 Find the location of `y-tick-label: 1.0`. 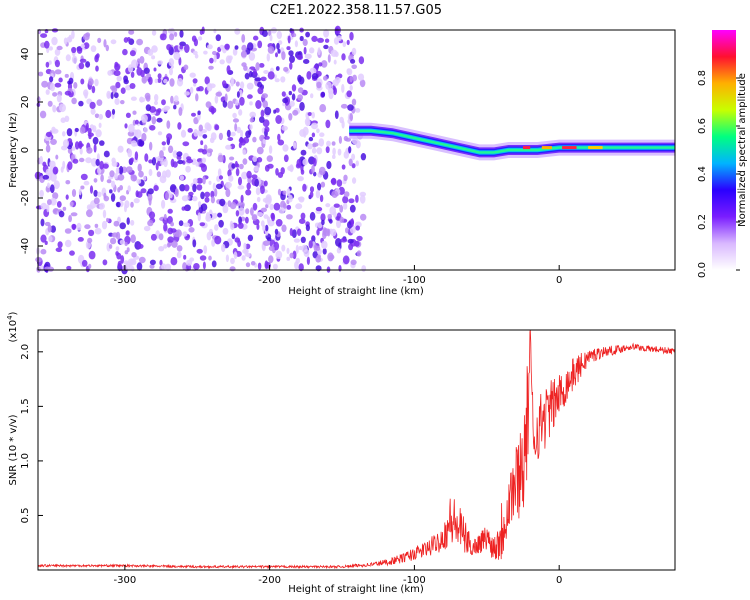

y-tick-label: 1.0 is located at coordinates (25, 461).